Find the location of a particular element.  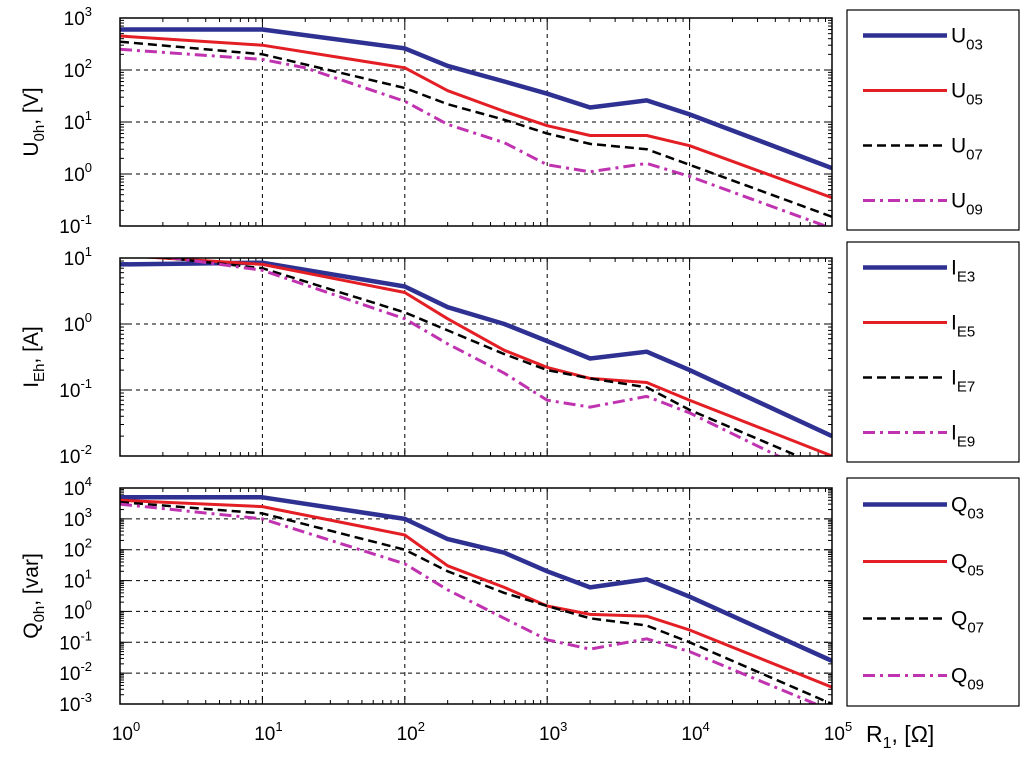

legend-3: Q03 Q05 Q07 Q09 is located at coordinates (933, 592).